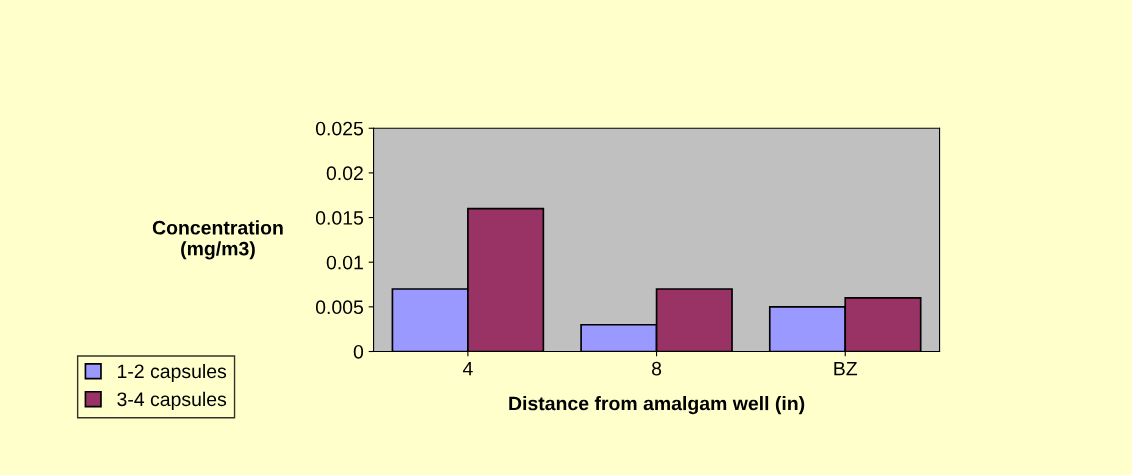 This screenshot has width=1132, height=475. What do you see at coordinates (172, 400) in the screenshot?
I see `legend-label: 3-4 capsules` at bounding box center [172, 400].